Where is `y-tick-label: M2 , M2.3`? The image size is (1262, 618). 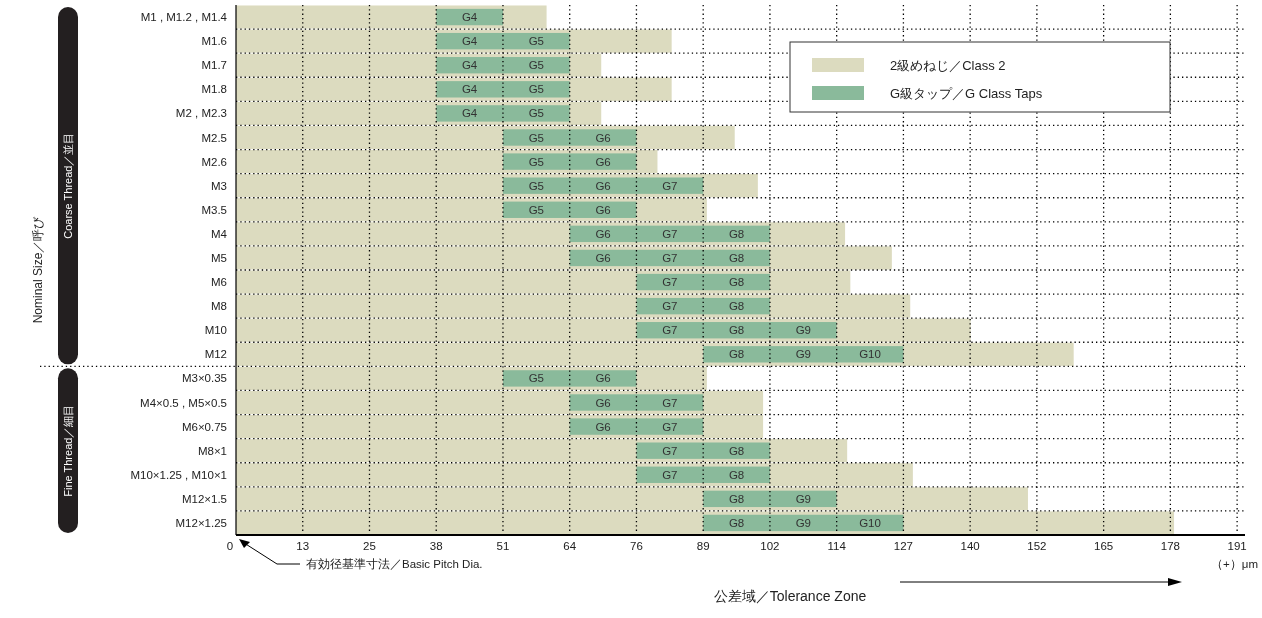 y-tick-label: M2 , M2.3 is located at coordinates (201, 113).